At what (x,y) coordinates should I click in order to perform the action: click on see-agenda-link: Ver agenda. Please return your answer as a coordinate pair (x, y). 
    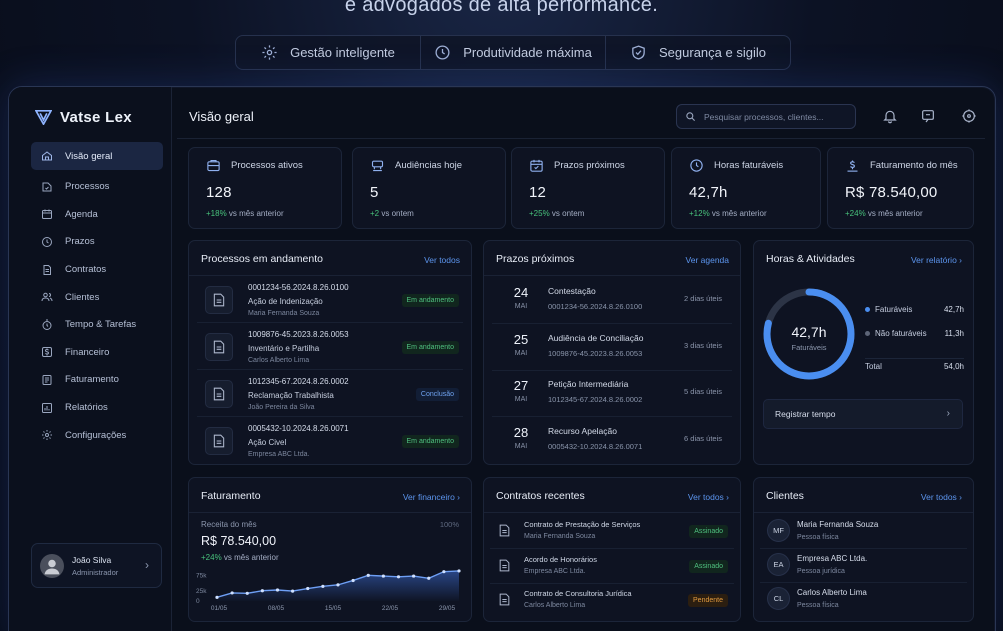
    Looking at the image, I should click on (707, 260).